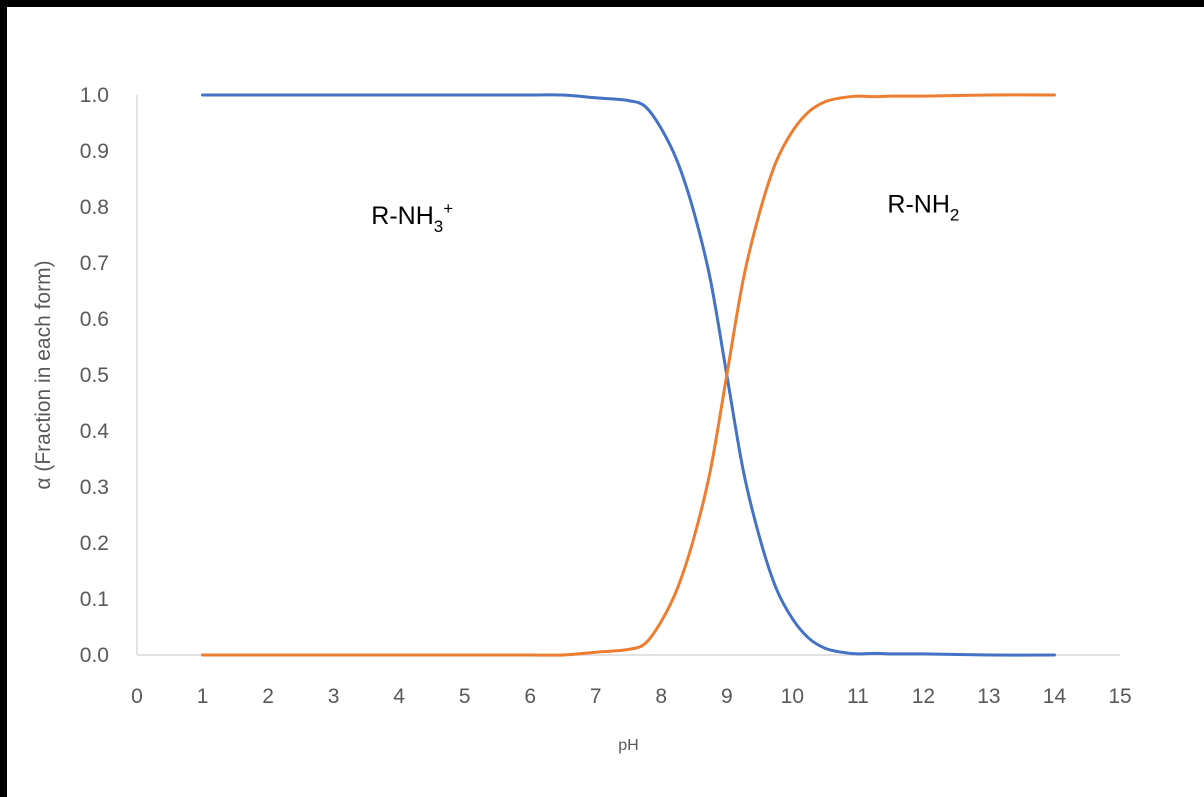  I want to click on x-tick-label: 2, so click(268, 696).